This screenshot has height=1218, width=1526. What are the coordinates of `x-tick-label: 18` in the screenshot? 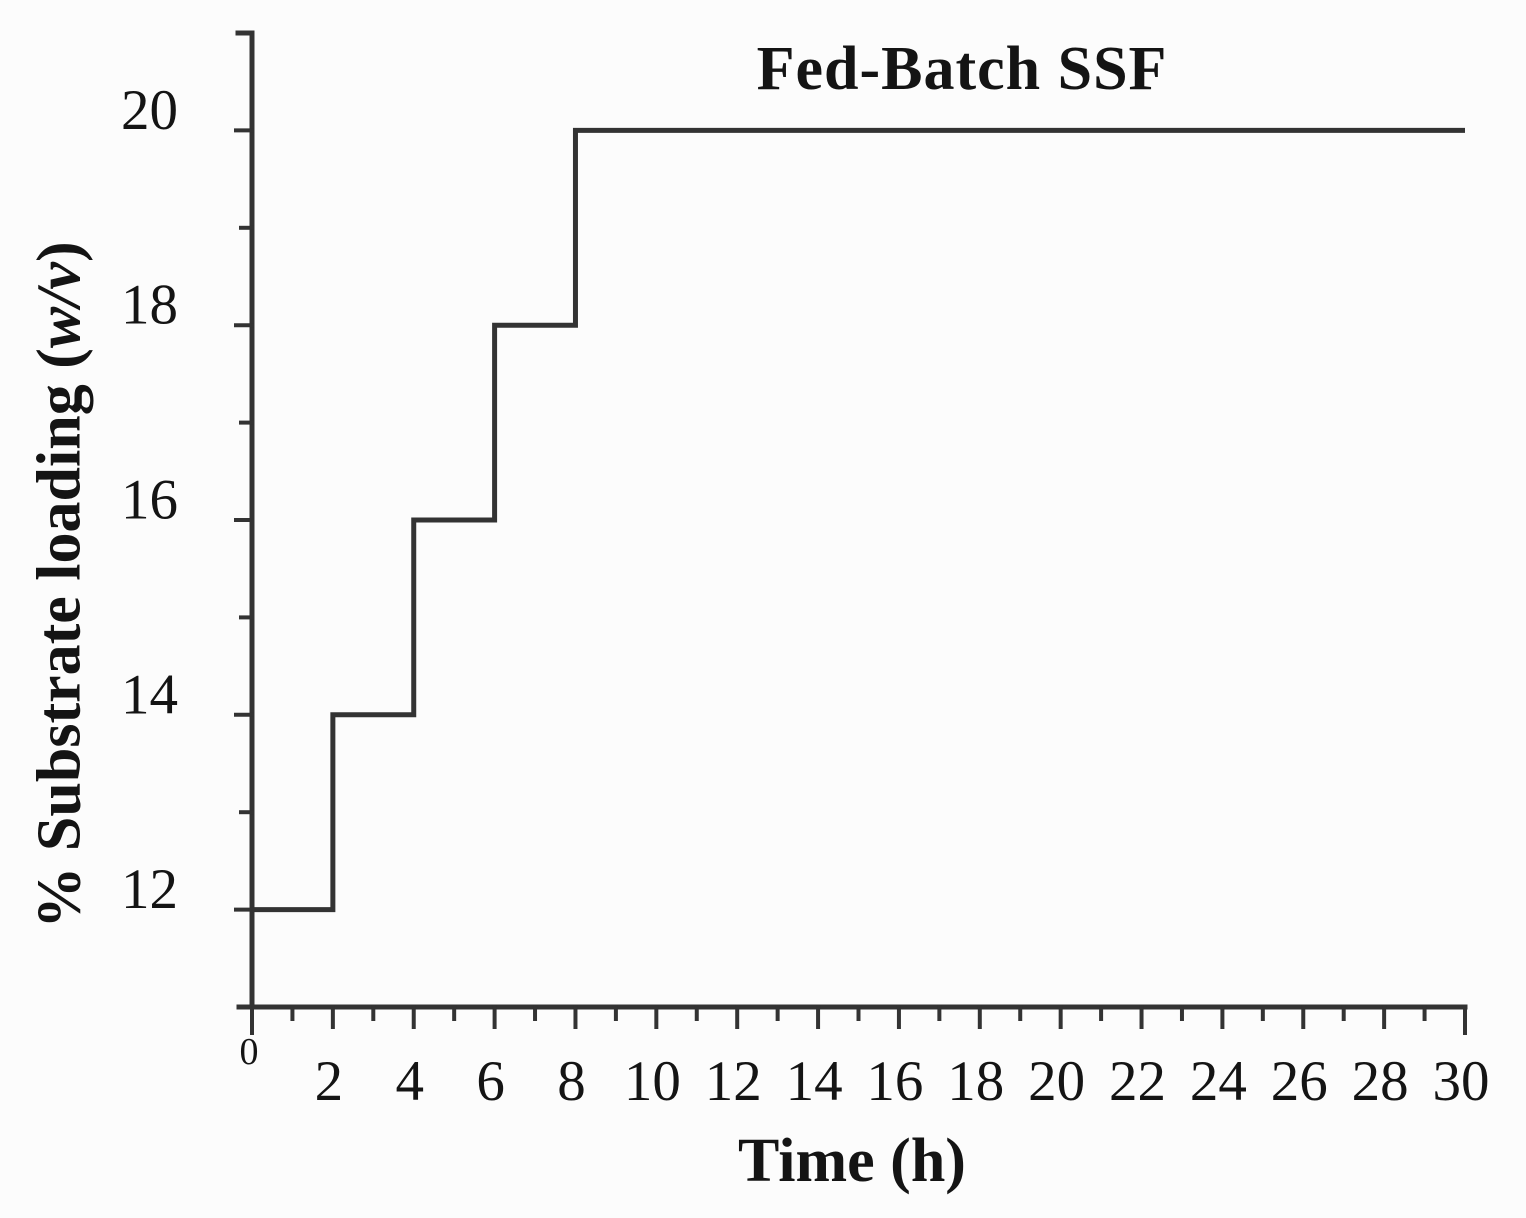 It's located at (975, 1081).